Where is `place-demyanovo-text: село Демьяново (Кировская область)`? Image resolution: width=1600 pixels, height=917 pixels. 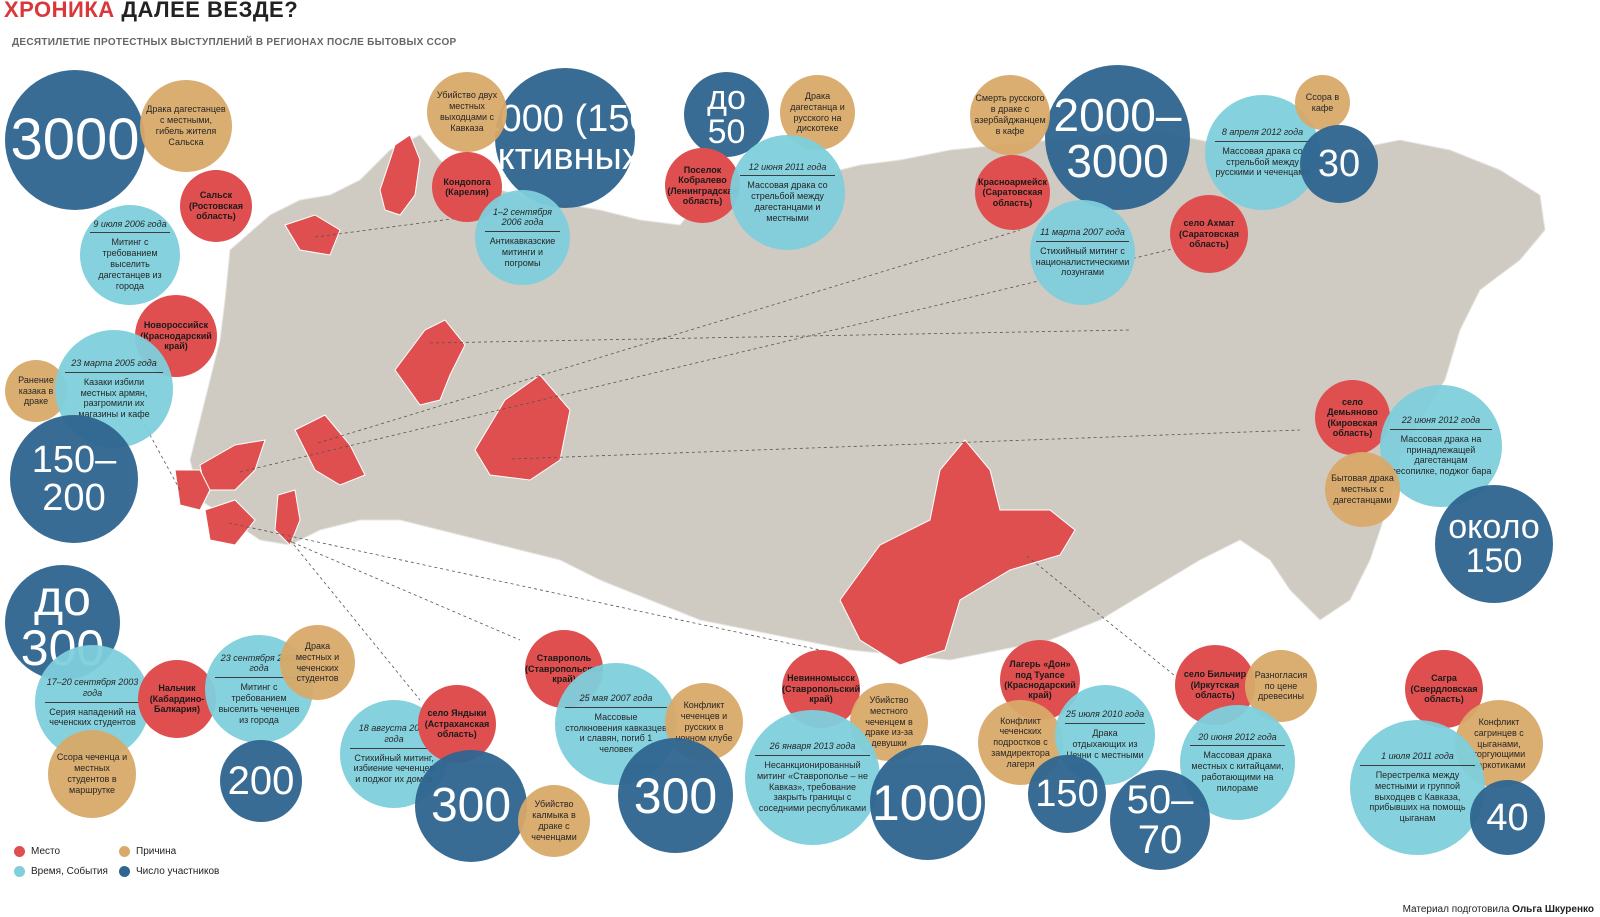 place-demyanovo-text: село Демьяново (Кировская область) is located at coordinates (1352, 417).